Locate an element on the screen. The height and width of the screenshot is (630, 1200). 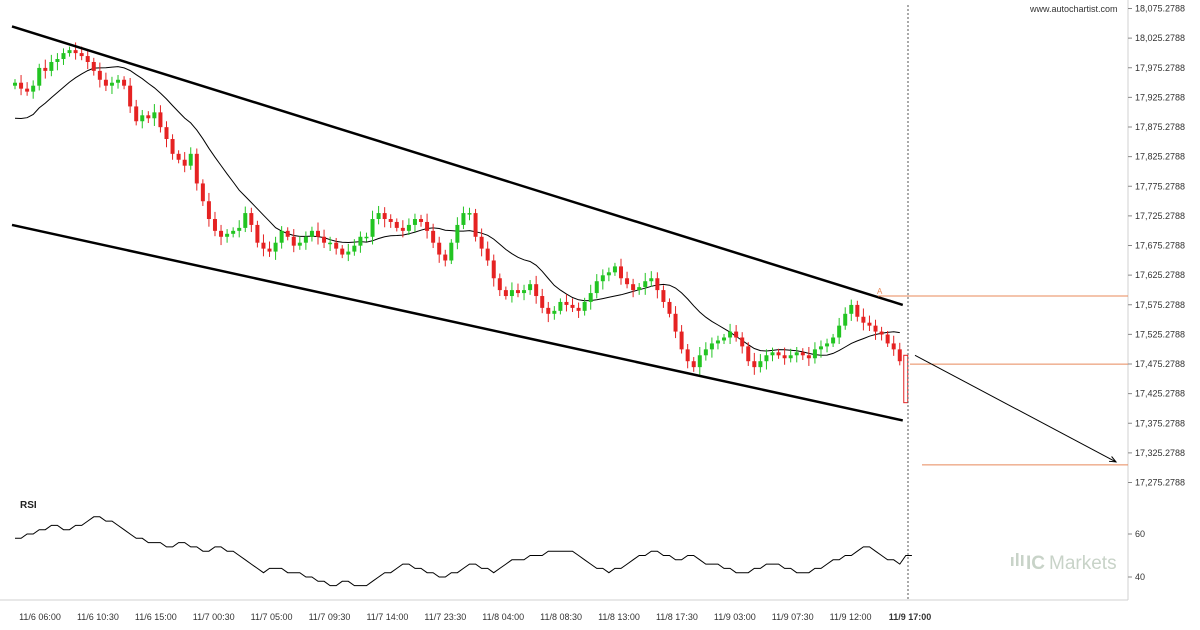
forecast-arrow is located at coordinates (1016, 408).